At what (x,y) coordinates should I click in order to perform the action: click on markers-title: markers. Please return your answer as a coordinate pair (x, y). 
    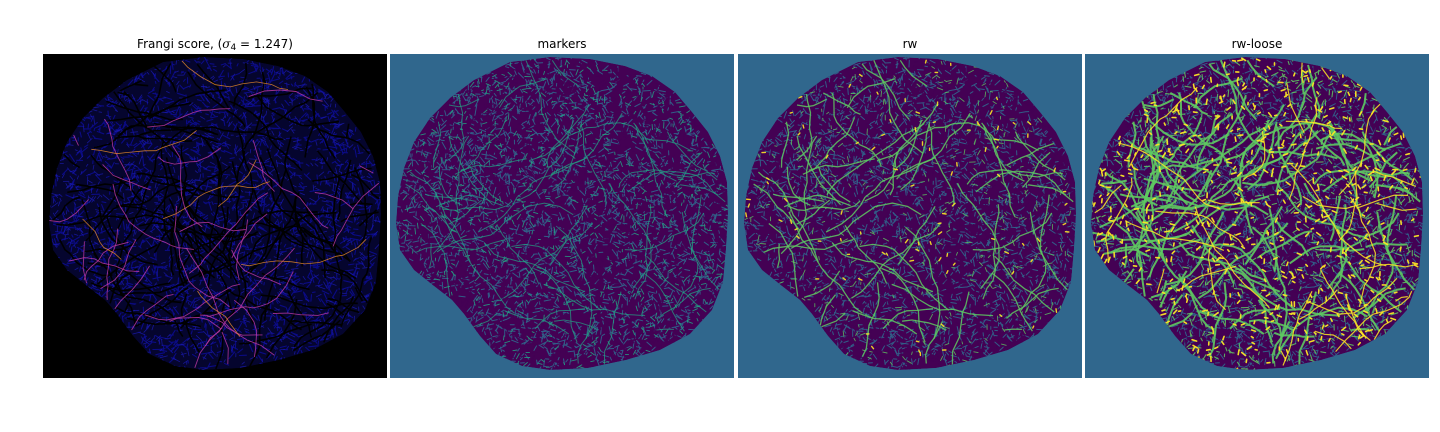
    Looking at the image, I should click on (562, 44).